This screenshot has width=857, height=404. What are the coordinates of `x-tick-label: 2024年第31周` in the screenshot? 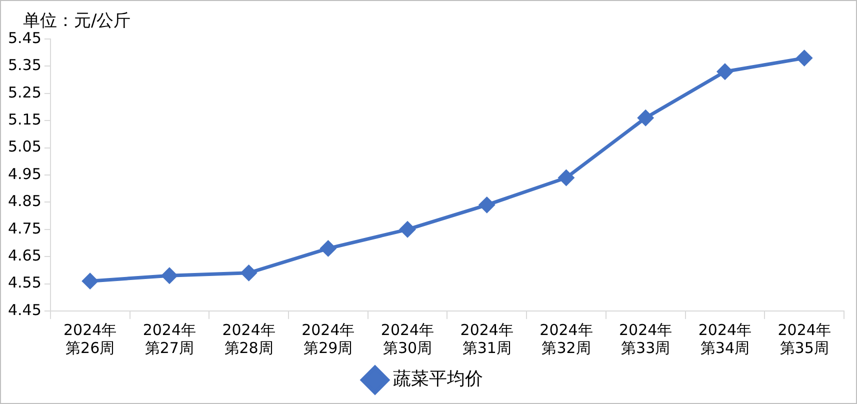 It's located at (487, 338).